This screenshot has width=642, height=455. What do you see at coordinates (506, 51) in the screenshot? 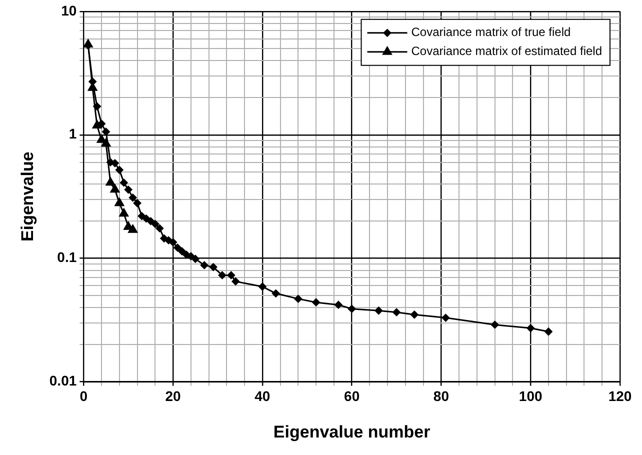
I see `legend-label: Covariance matrix of estimated field` at bounding box center [506, 51].